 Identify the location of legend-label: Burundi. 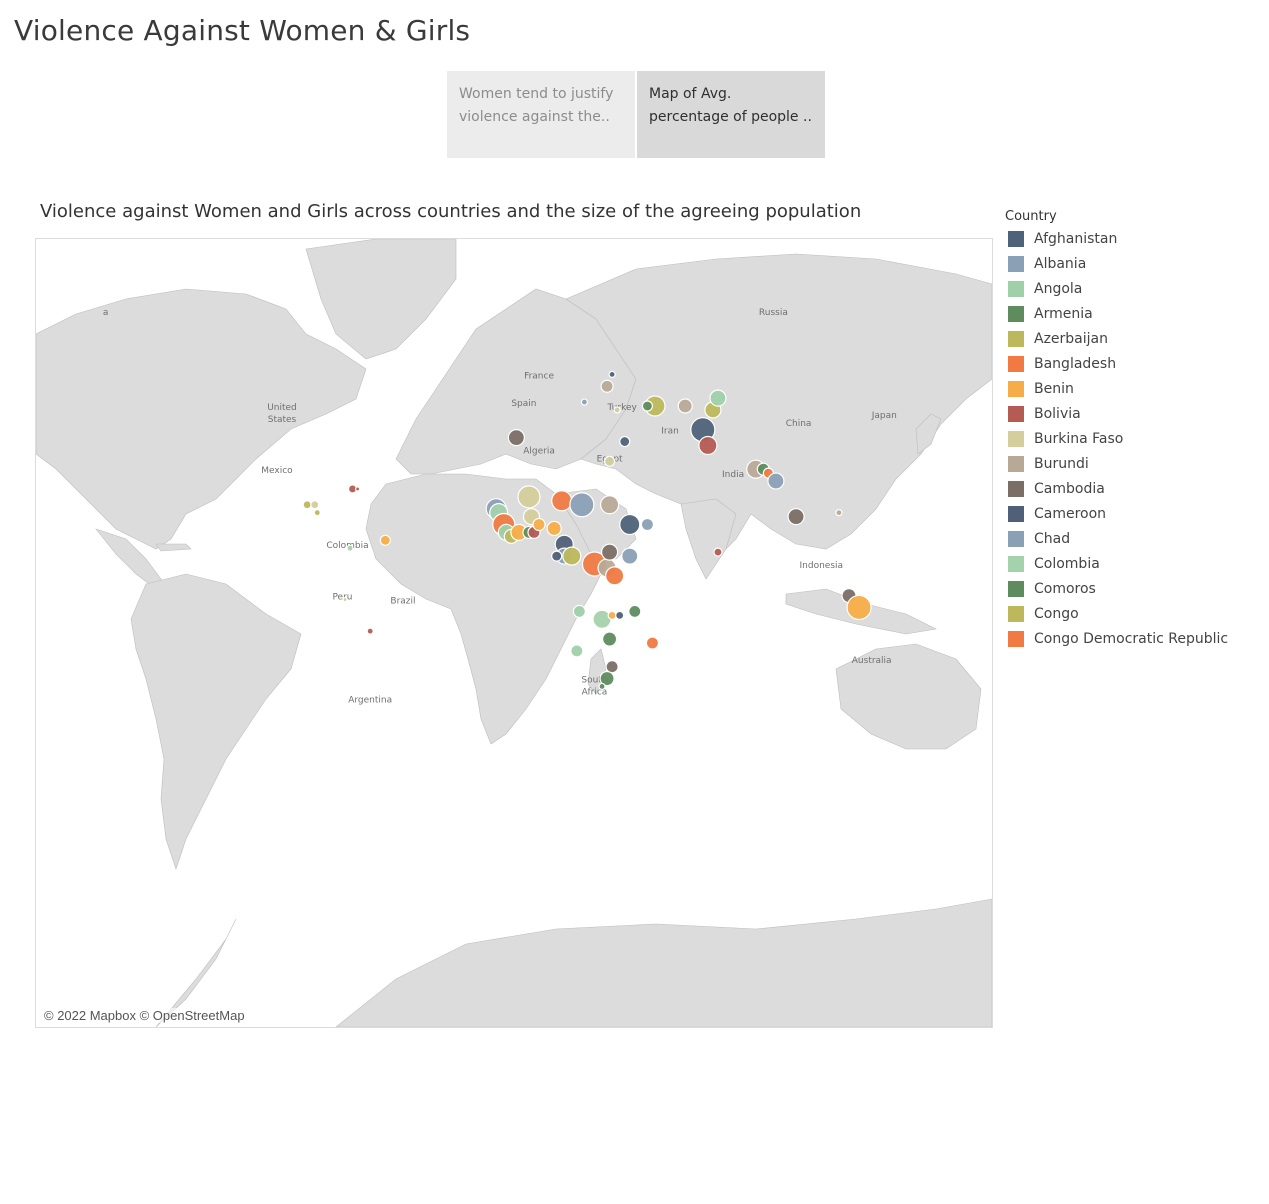
(1061, 463).